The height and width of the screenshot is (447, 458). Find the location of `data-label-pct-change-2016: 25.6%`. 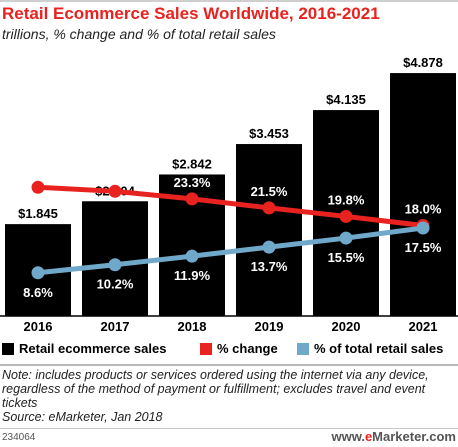

data-label-pct-change-2016: 25.6% is located at coordinates (38, 170).